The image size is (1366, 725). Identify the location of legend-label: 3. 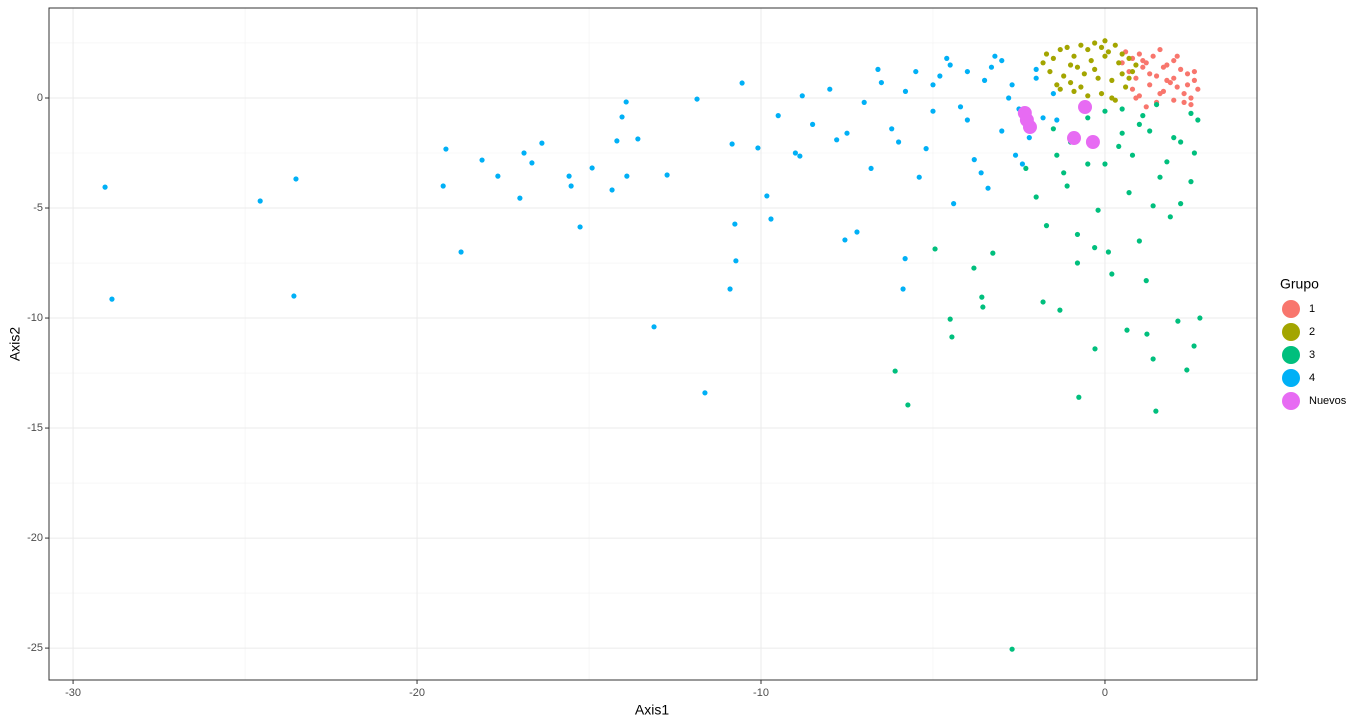
(1312, 355).